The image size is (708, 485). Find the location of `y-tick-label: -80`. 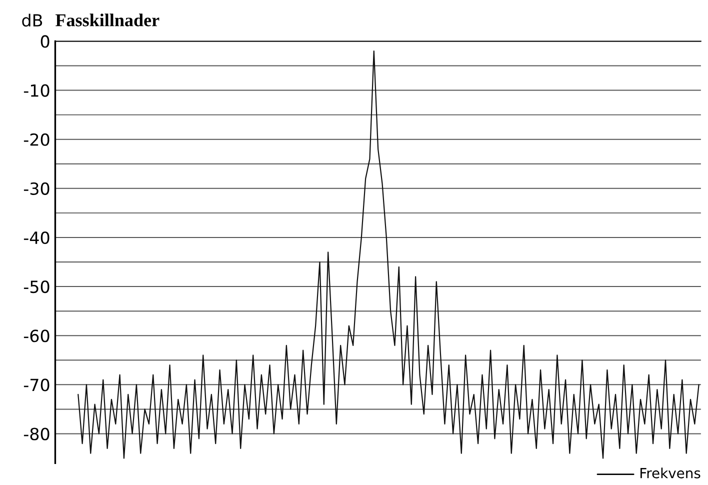

y-tick-label: -80 is located at coordinates (37, 434).